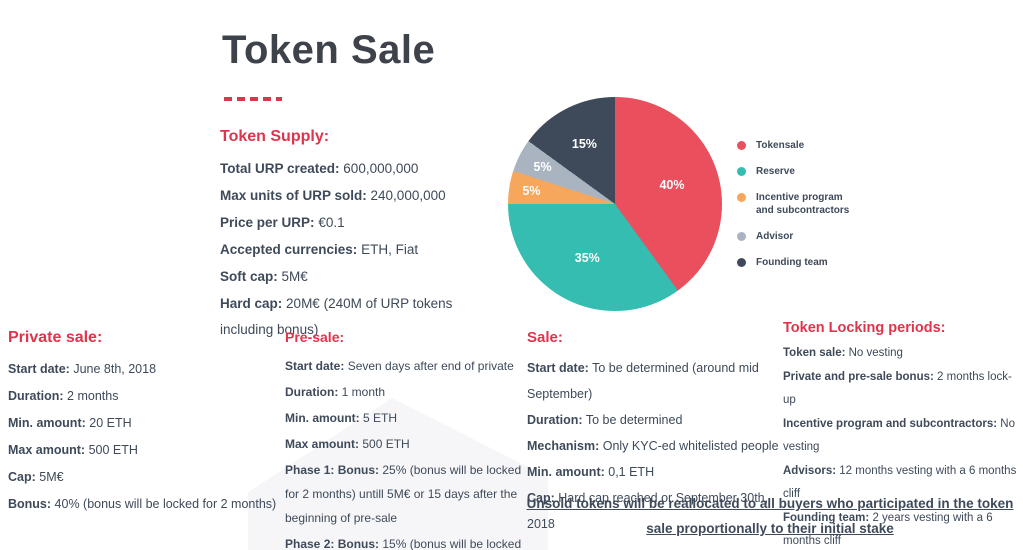  What do you see at coordinates (643, 381) in the screenshot?
I see `field-value: To be determined (around mid September)` at bounding box center [643, 381].